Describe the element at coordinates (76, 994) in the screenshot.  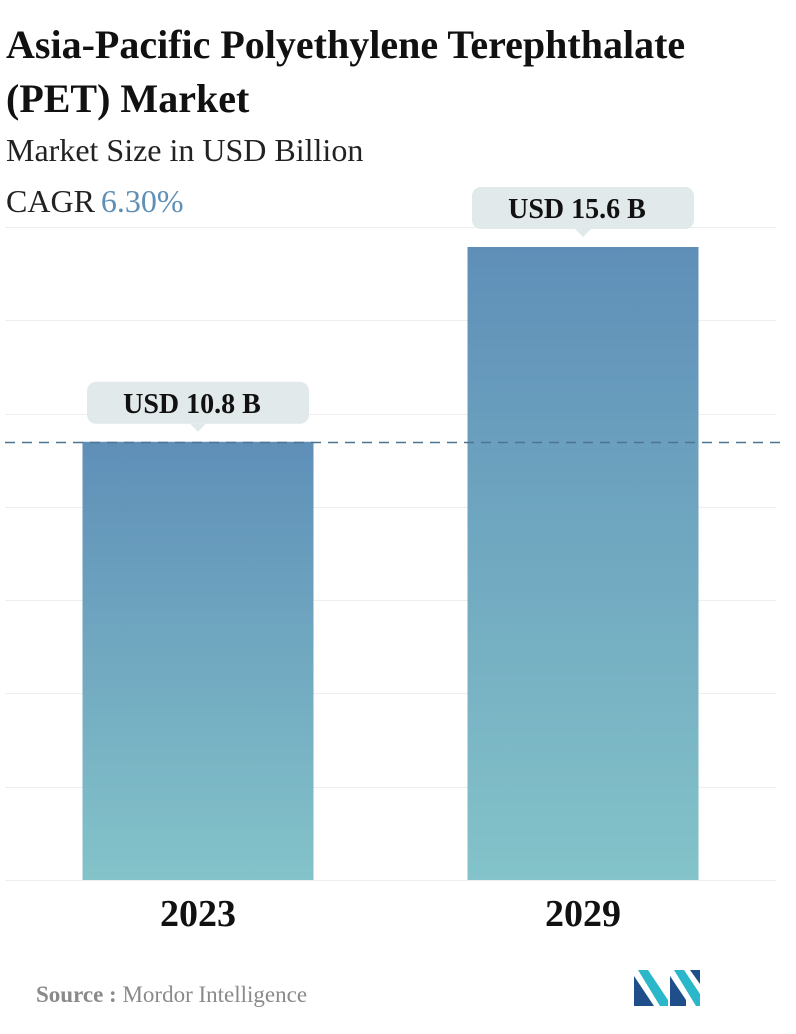
I see `source-label: Source :` at that location.